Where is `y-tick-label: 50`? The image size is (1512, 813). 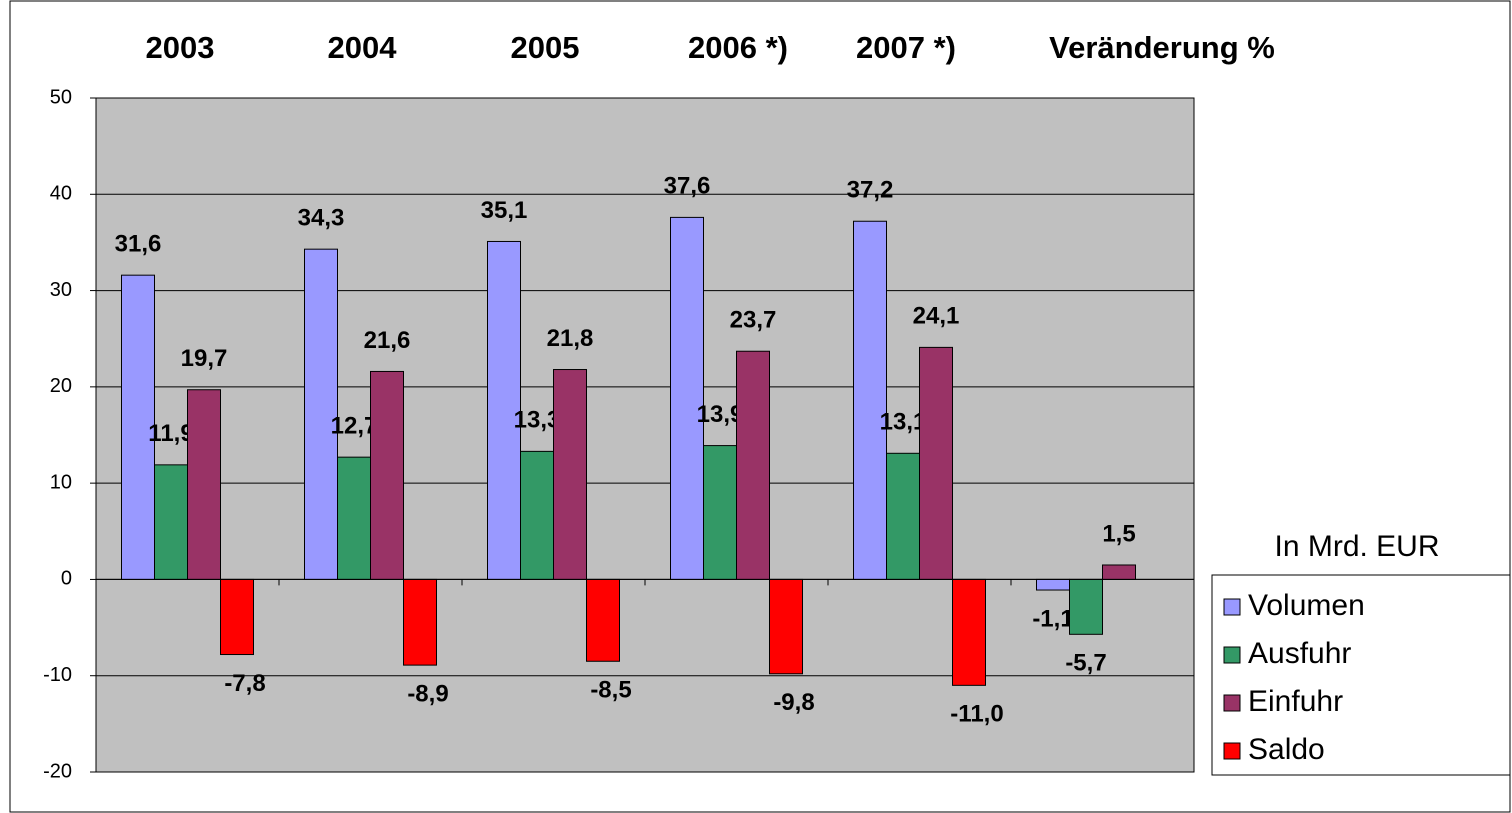
y-tick-label: 50 is located at coordinates (61, 97).